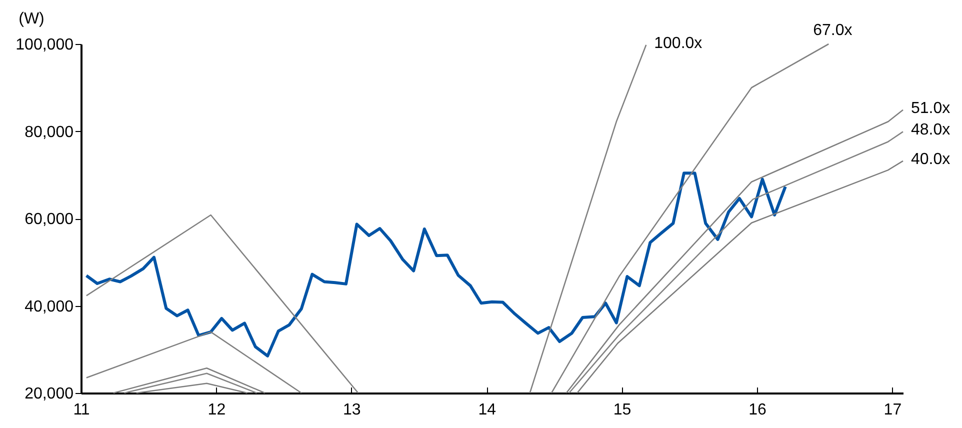 This screenshot has width=962, height=428. What do you see at coordinates (217, 410) in the screenshot?
I see `x-tick-label: 12` at bounding box center [217, 410].